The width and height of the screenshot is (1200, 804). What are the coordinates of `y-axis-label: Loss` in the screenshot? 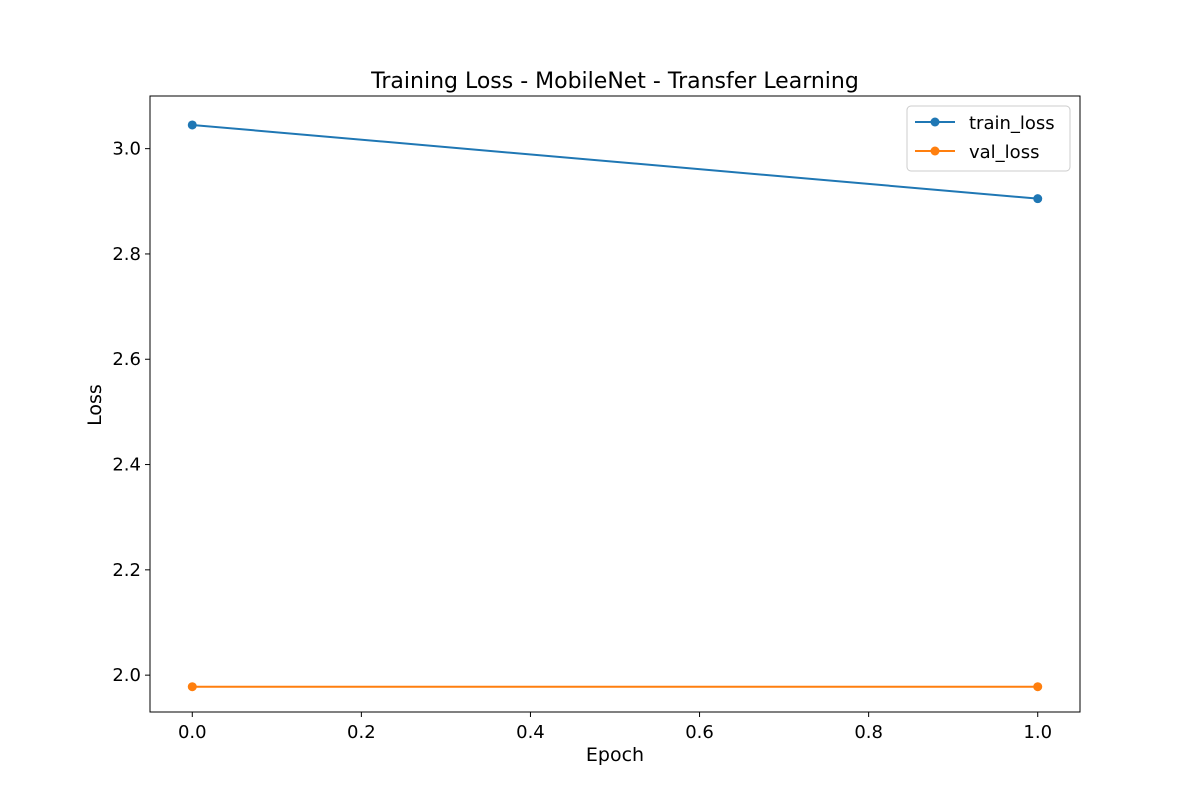 It's located at (95, 405).